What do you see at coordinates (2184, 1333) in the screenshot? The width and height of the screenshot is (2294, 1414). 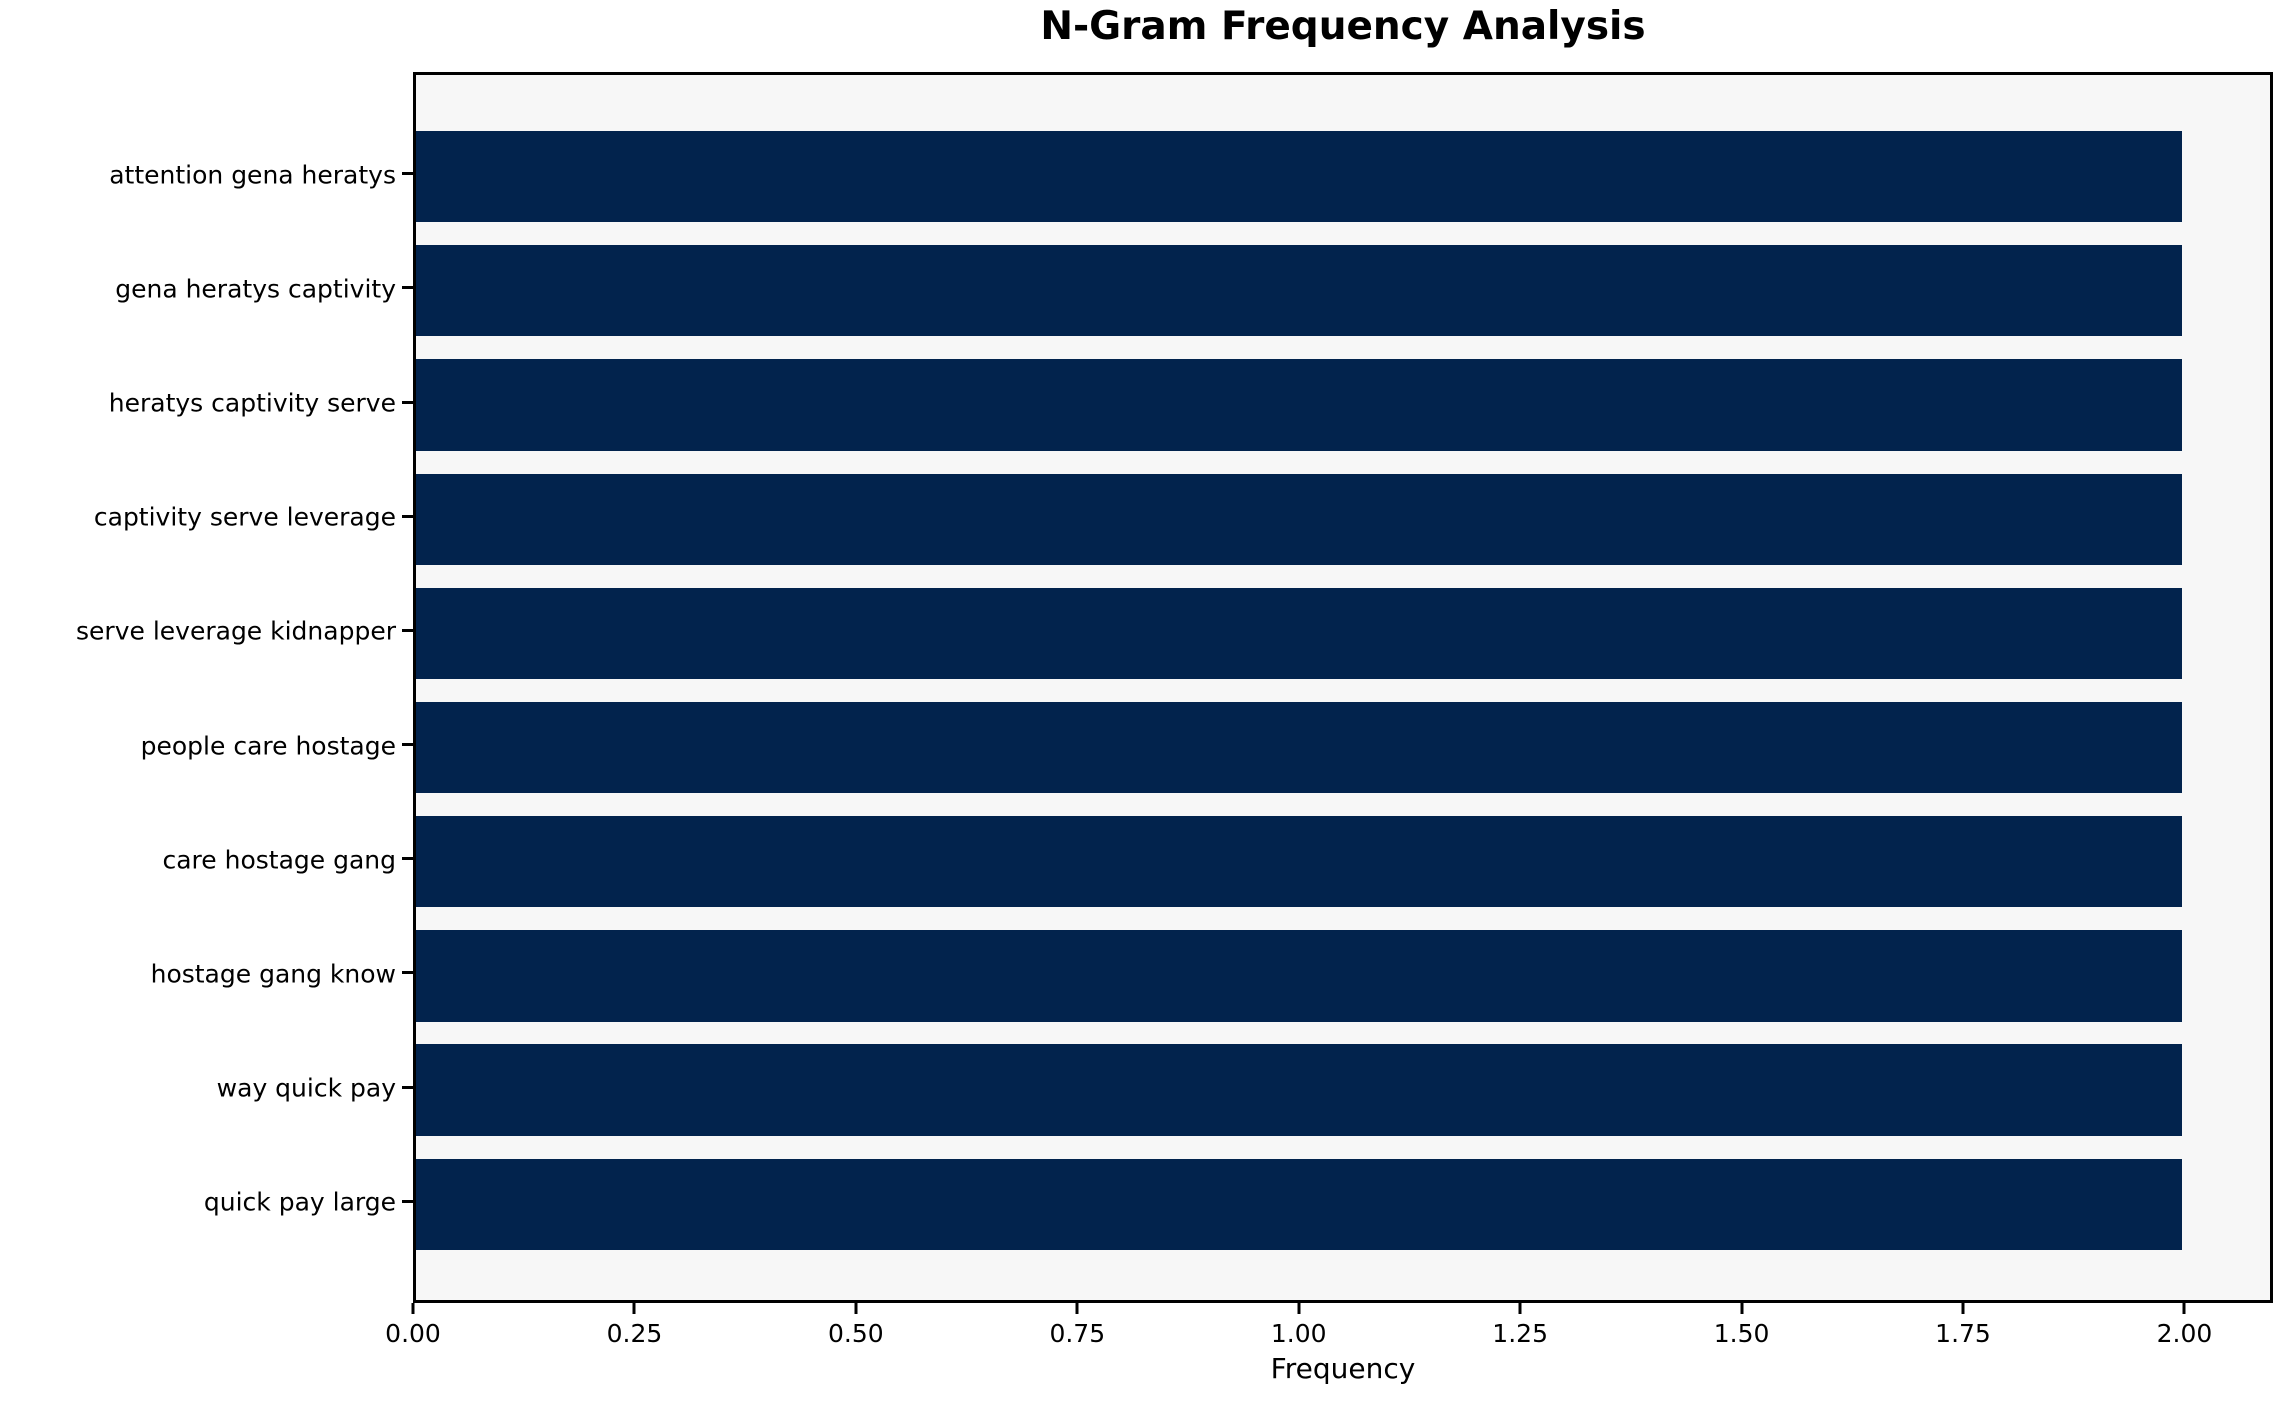 I see `x-tick-label: 2.00` at bounding box center [2184, 1333].